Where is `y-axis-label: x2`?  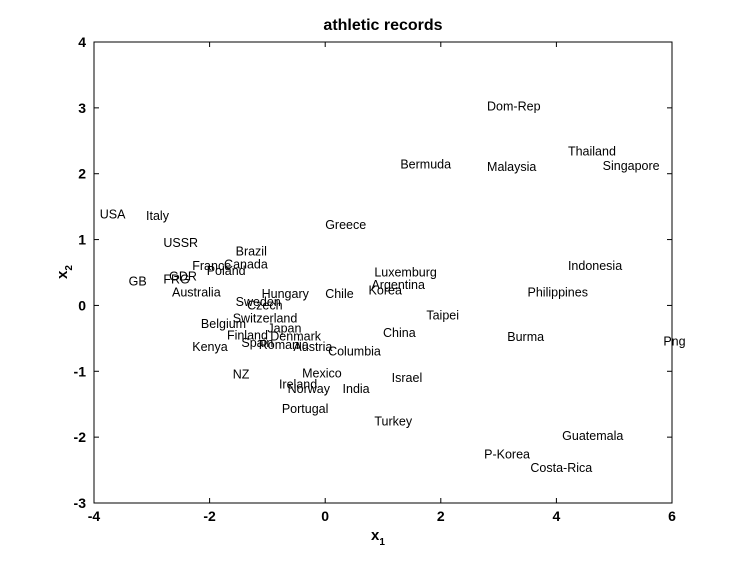 y-axis-label: x2 is located at coordinates (64, 272).